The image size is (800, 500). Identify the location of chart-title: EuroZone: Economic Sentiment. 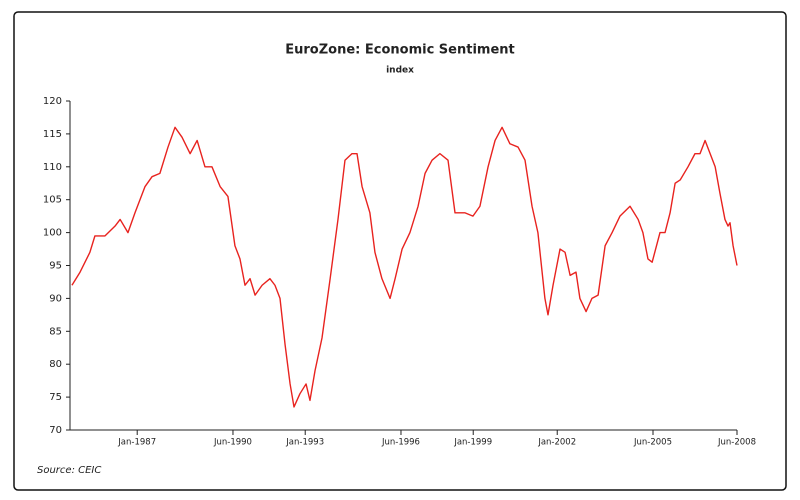
(400, 50).